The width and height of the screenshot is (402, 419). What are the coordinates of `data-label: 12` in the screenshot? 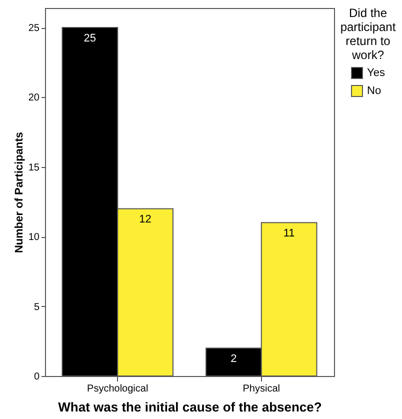 It's located at (145, 220).